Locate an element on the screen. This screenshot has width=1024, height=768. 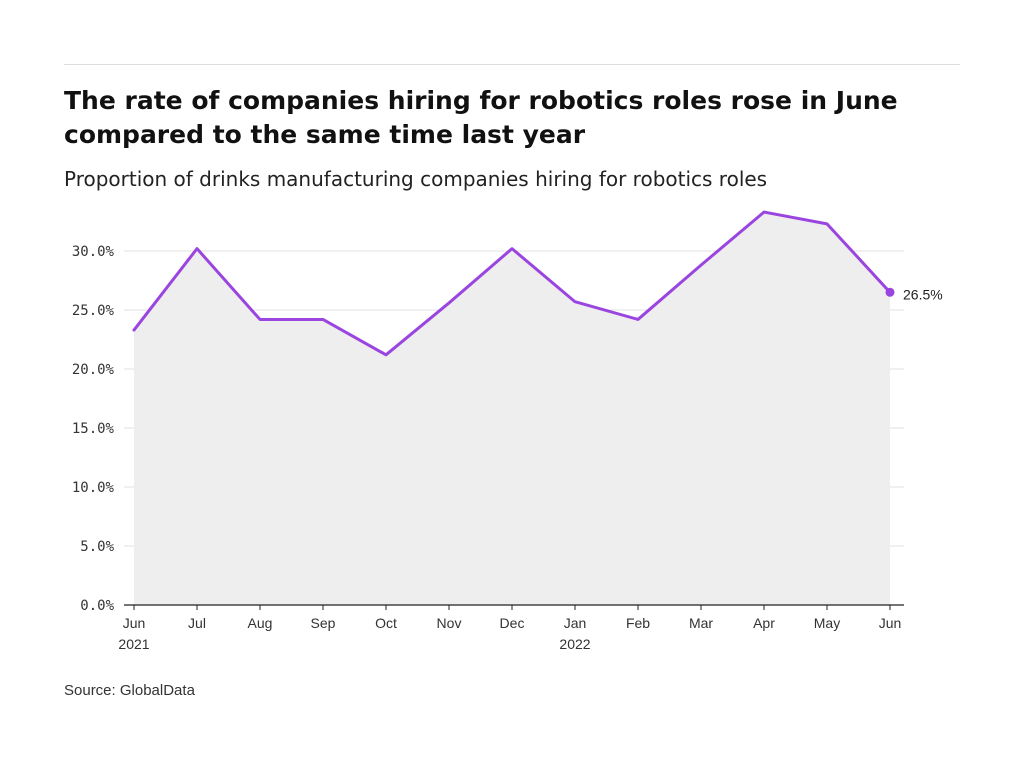
y-tick-label: 20.0% is located at coordinates (93, 370).